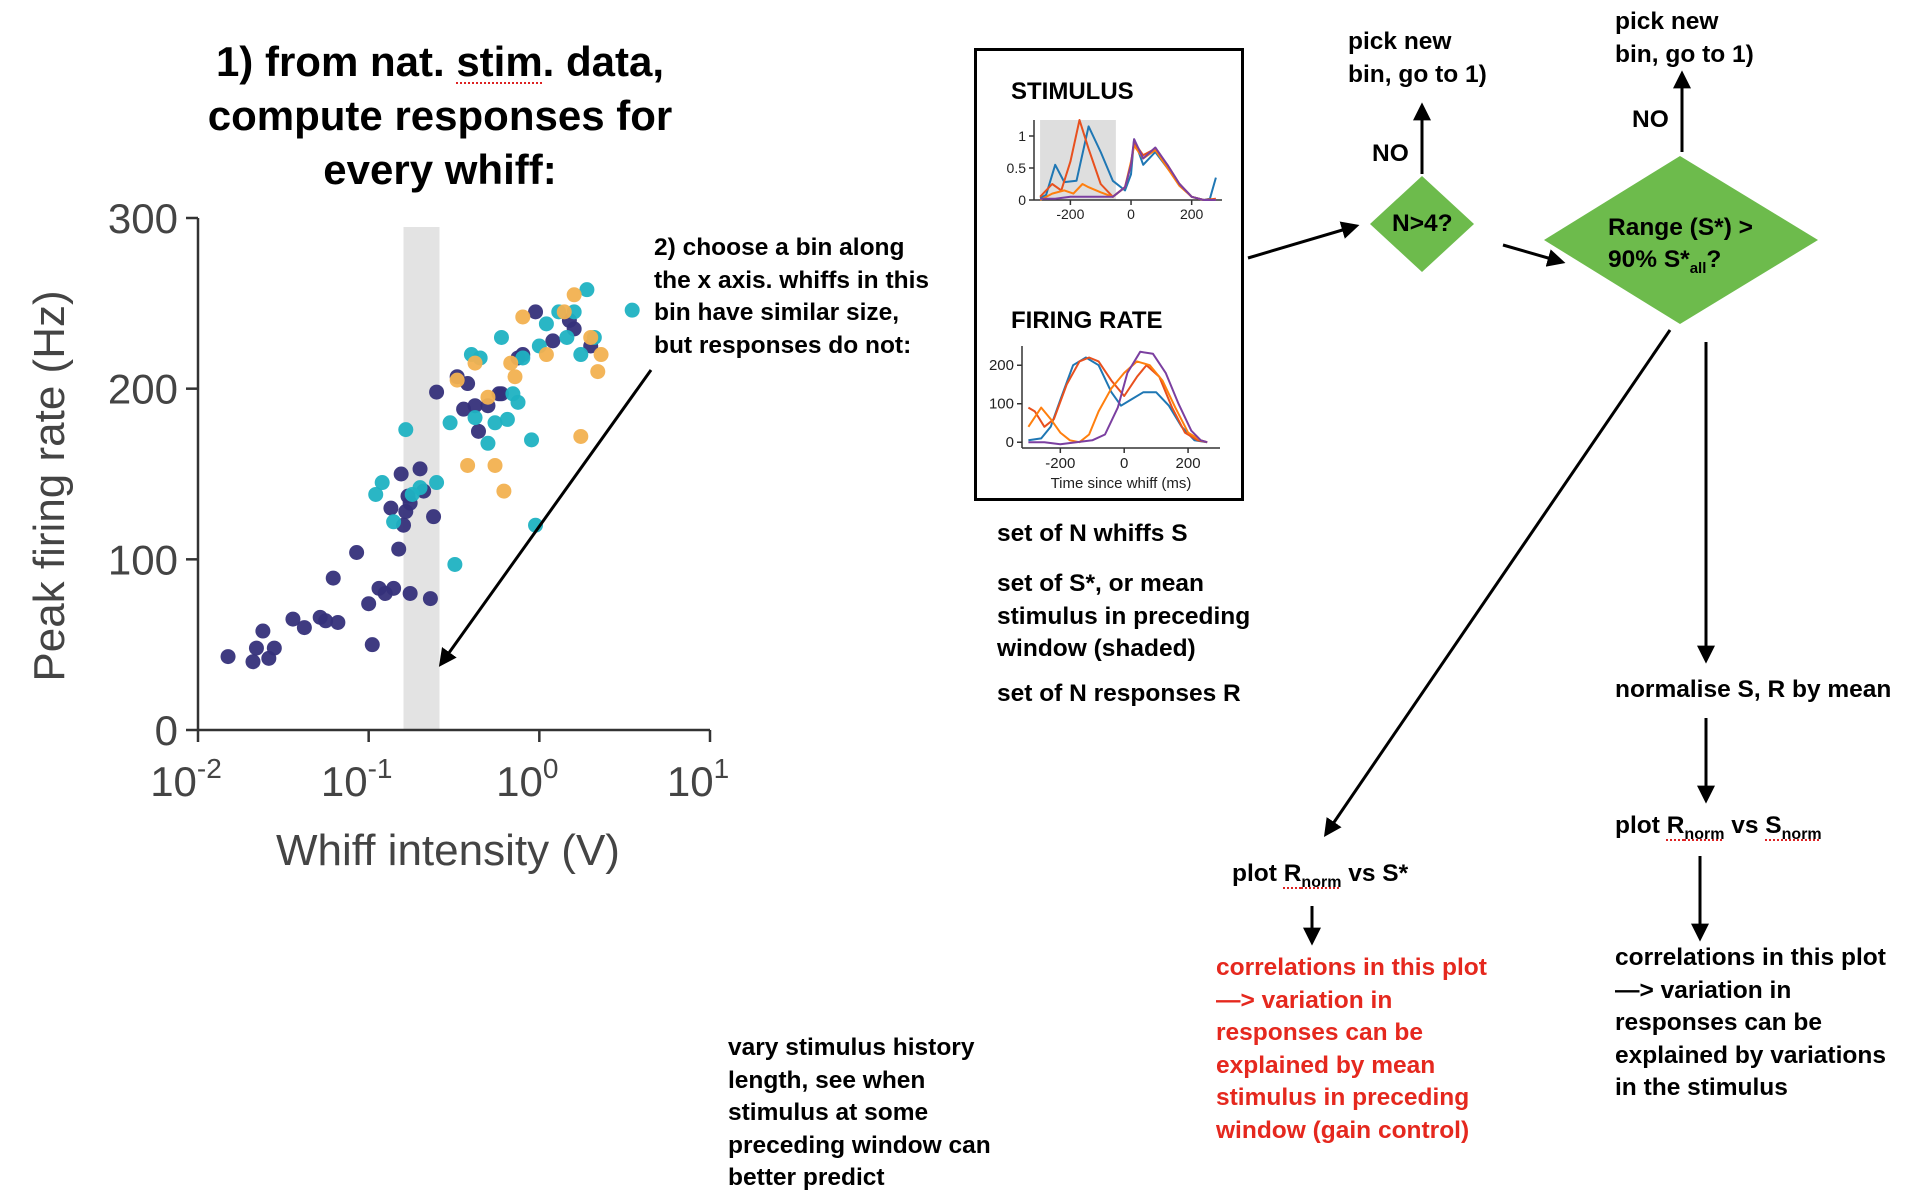 This screenshot has height=1195, width=1928. What do you see at coordinates (1534, 255) in the screenshot?
I see `arrow-n4-to-range` at bounding box center [1534, 255].